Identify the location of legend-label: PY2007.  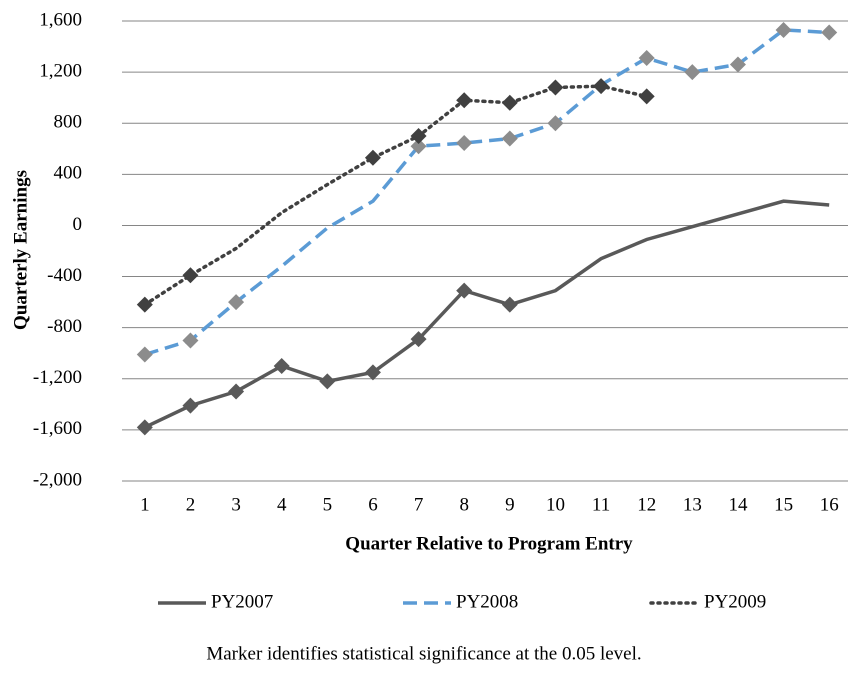
(242, 601).